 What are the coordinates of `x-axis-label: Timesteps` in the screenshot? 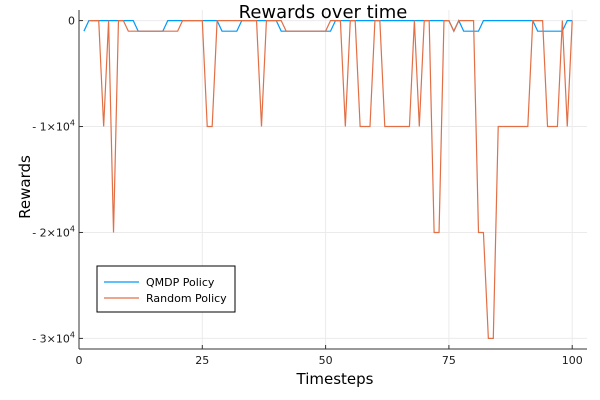 It's located at (335, 379).